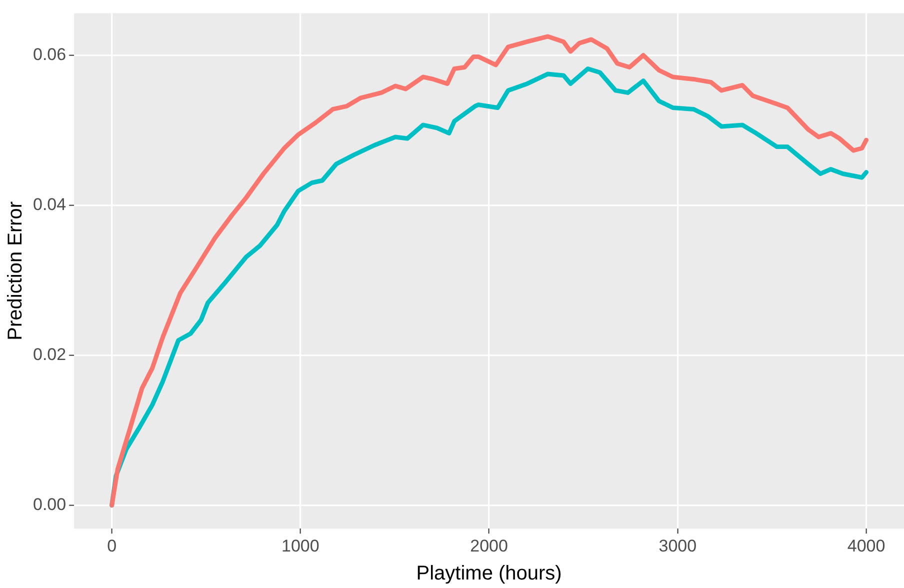 The image size is (904, 588). What do you see at coordinates (301, 546) in the screenshot?
I see `x-tick-label: 1000` at bounding box center [301, 546].